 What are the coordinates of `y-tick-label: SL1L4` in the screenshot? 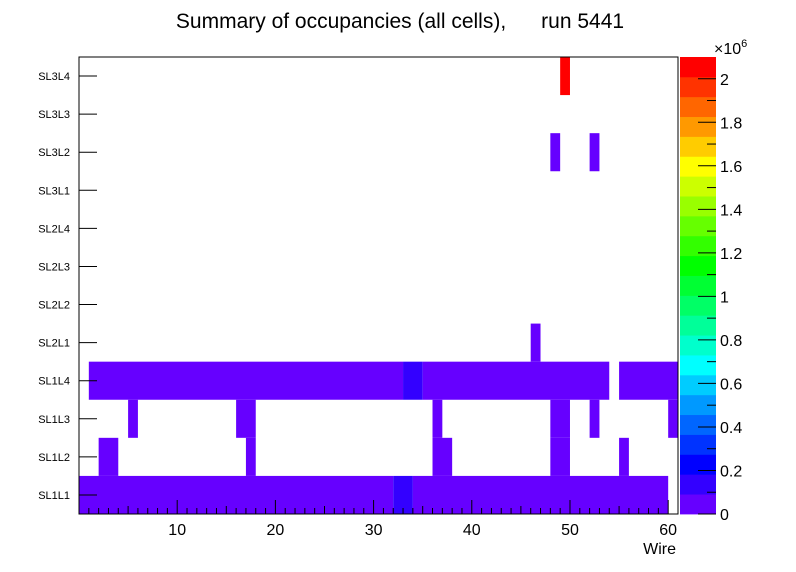 It's located at (54, 382).